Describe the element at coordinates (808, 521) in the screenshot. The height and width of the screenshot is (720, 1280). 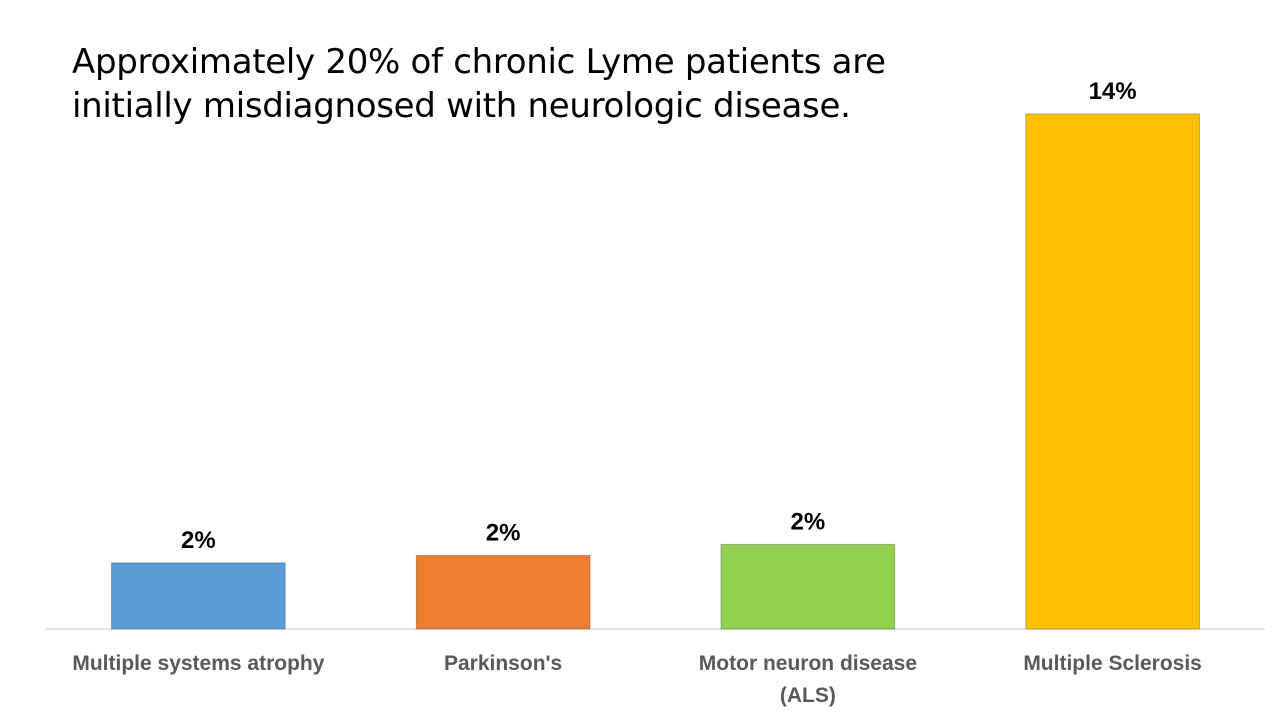
I see `data-label-3: 2%` at that location.